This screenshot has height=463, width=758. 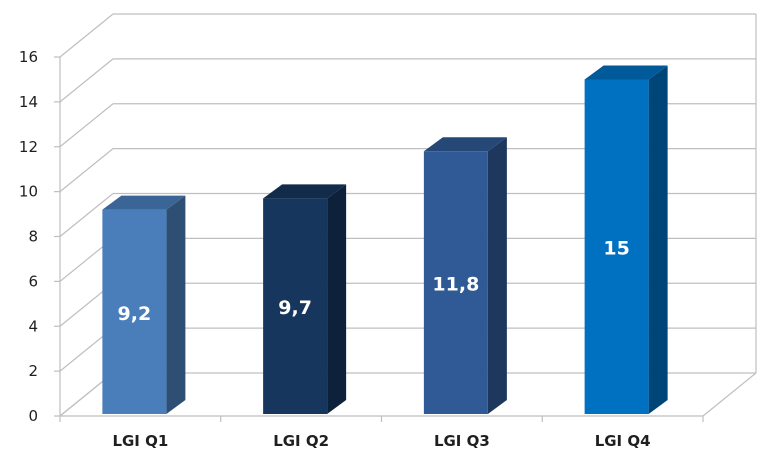 I want to click on y-tick-label: 10, so click(x=28, y=192).